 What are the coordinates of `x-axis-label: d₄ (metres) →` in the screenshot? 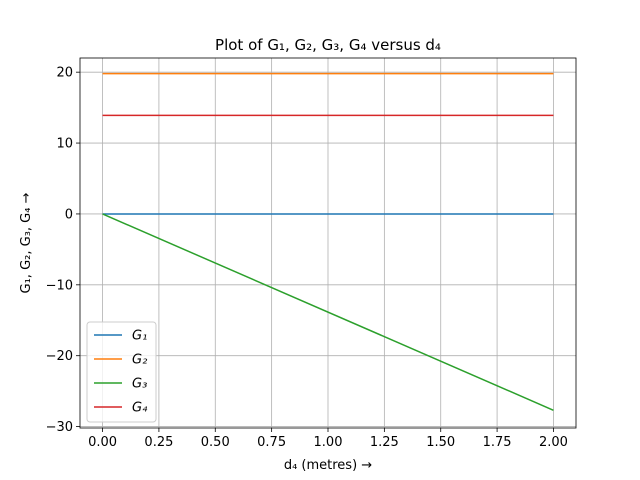 It's located at (328, 465).